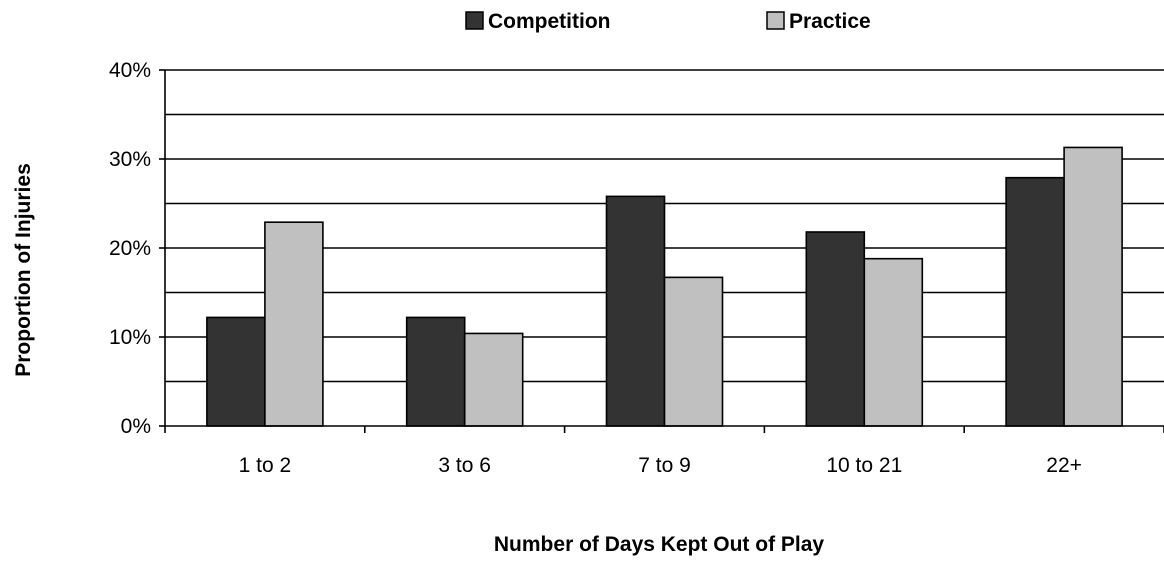 The width and height of the screenshot is (1164, 562). Describe the element at coordinates (136, 426) in the screenshot. I see `y-tick-label: 0%` at that location.